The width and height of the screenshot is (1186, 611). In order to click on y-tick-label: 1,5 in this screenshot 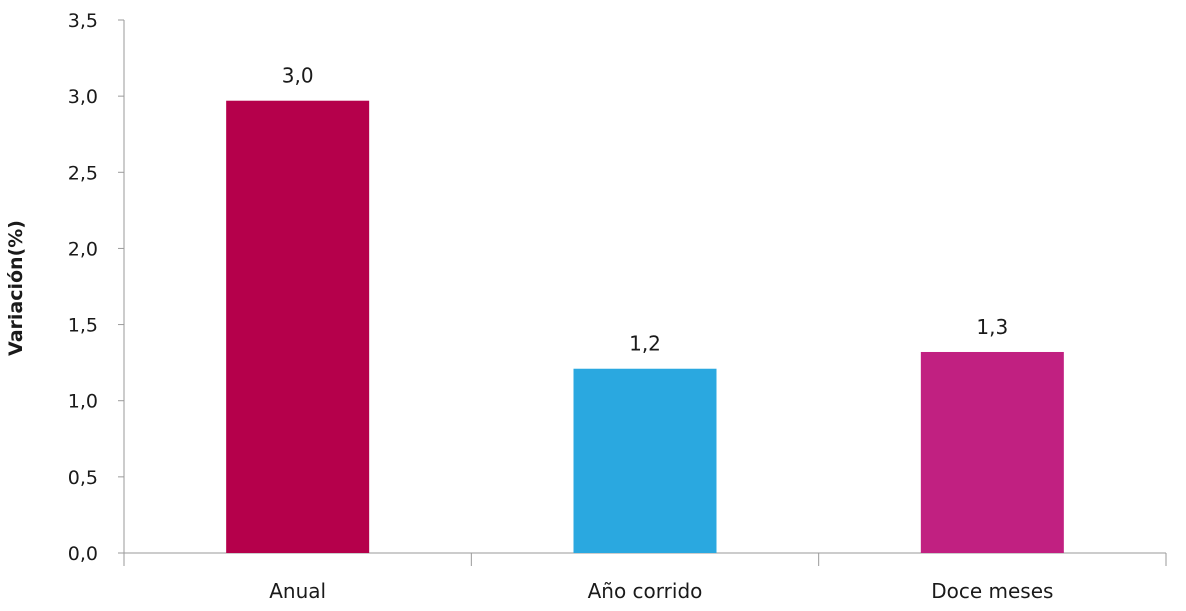, I will do `click(83, 326)`.